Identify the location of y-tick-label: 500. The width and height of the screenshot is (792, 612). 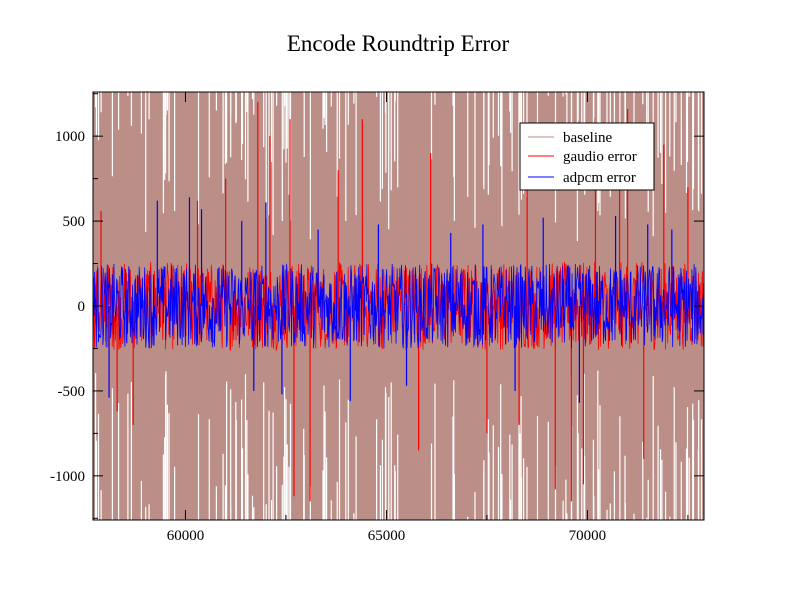
(74, 222).